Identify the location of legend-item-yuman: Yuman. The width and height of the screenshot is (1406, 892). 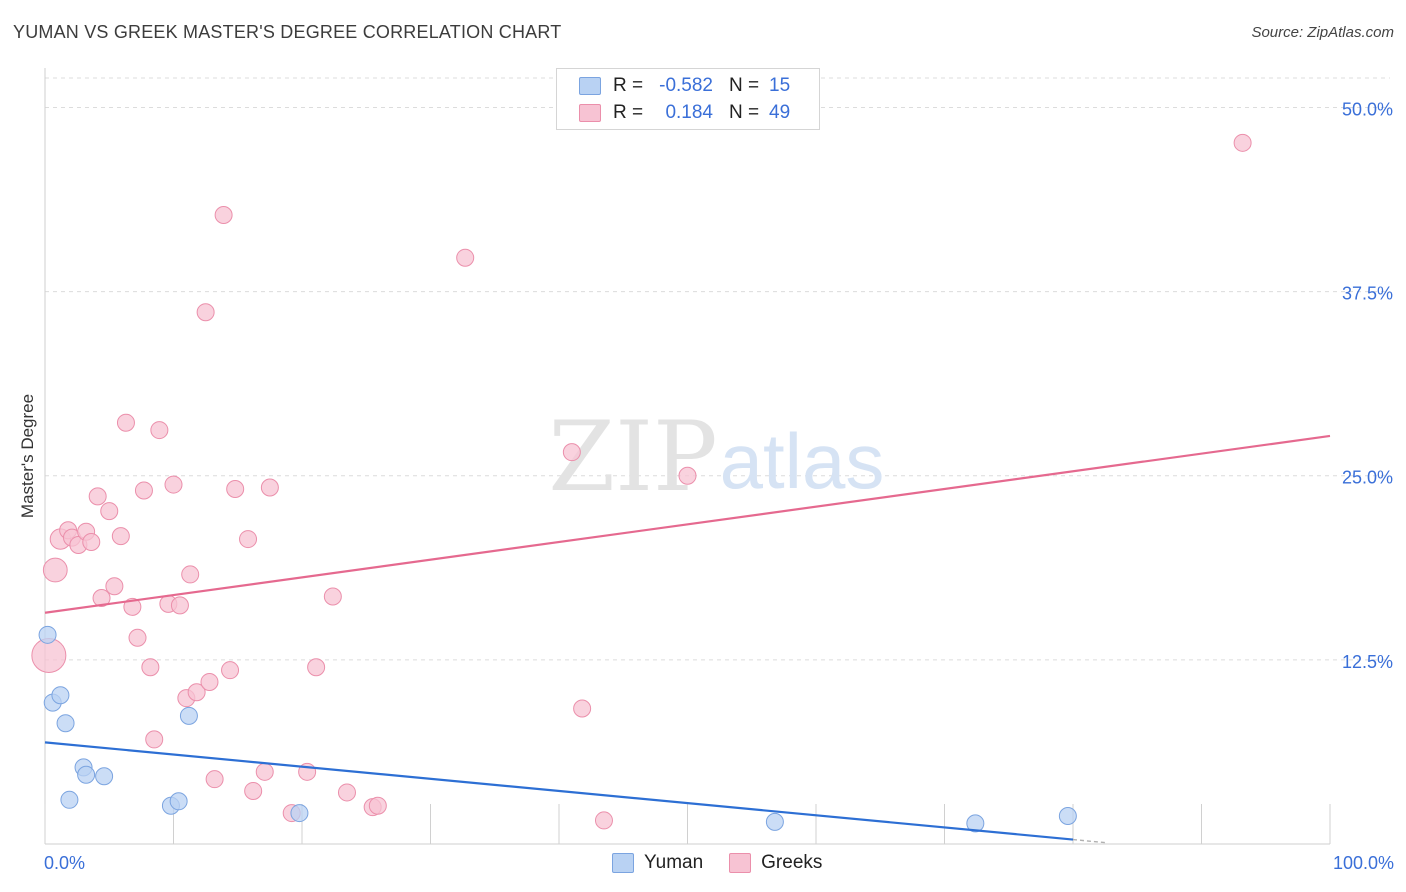
(657, 863).